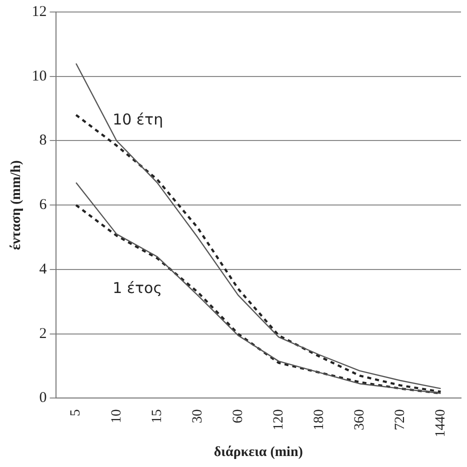 This screenshot has height=467, width=467. I want to click on x-tick-label: 10, so click(116, 416).